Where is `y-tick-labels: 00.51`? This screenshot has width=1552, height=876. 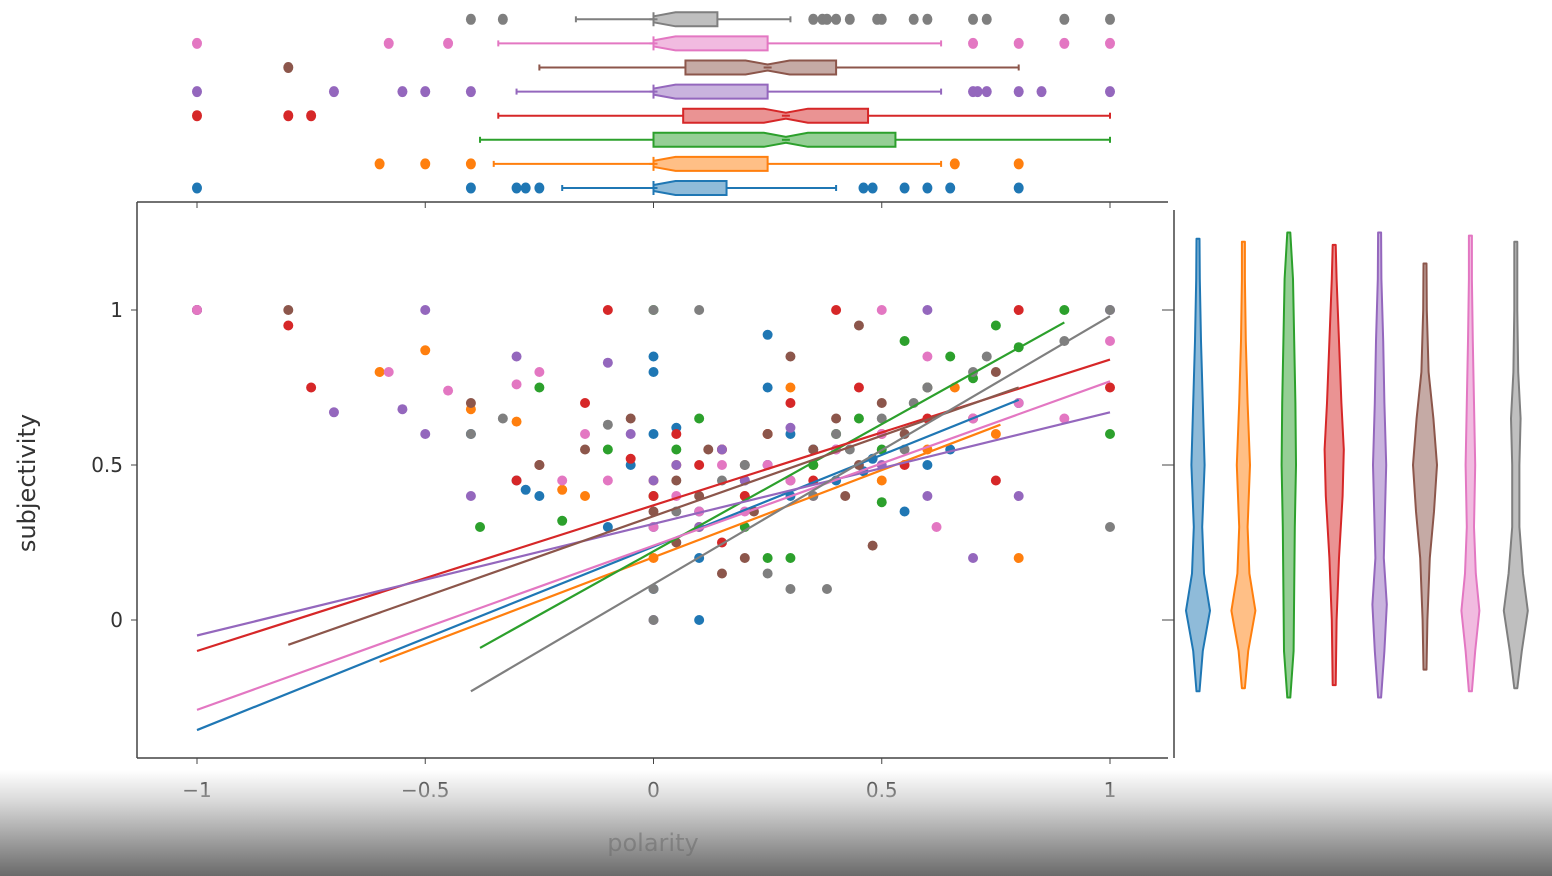
y-tick-labels: 00.51 is located at coordinates (107, 465).